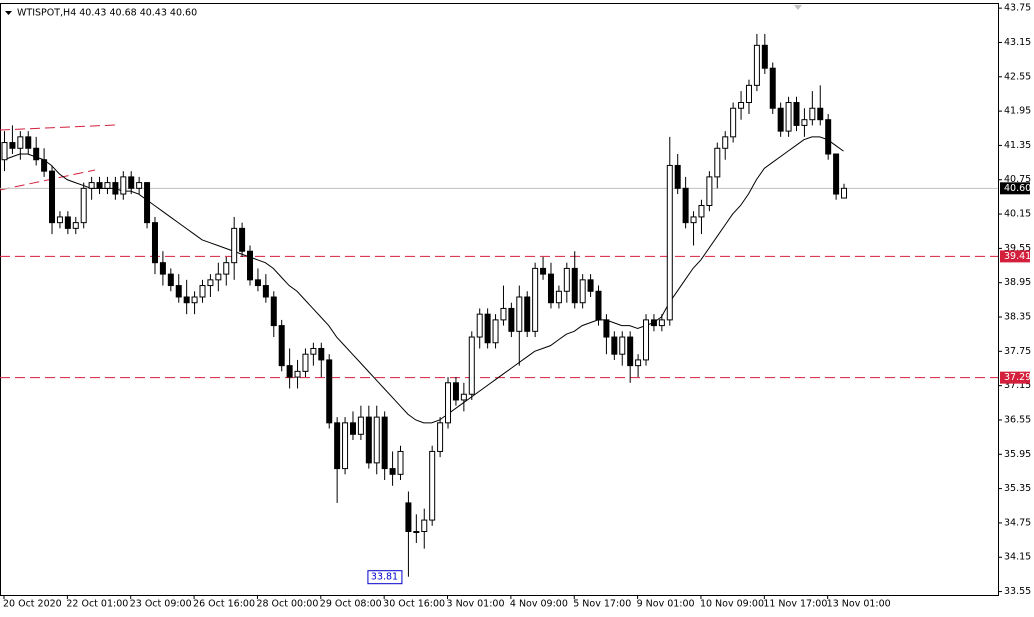 This screenshot has width=1034, height=617. Describe the element at coordinates (1017, 248) in the screenshot. I see `y-tick-label: 39.55` at that location.